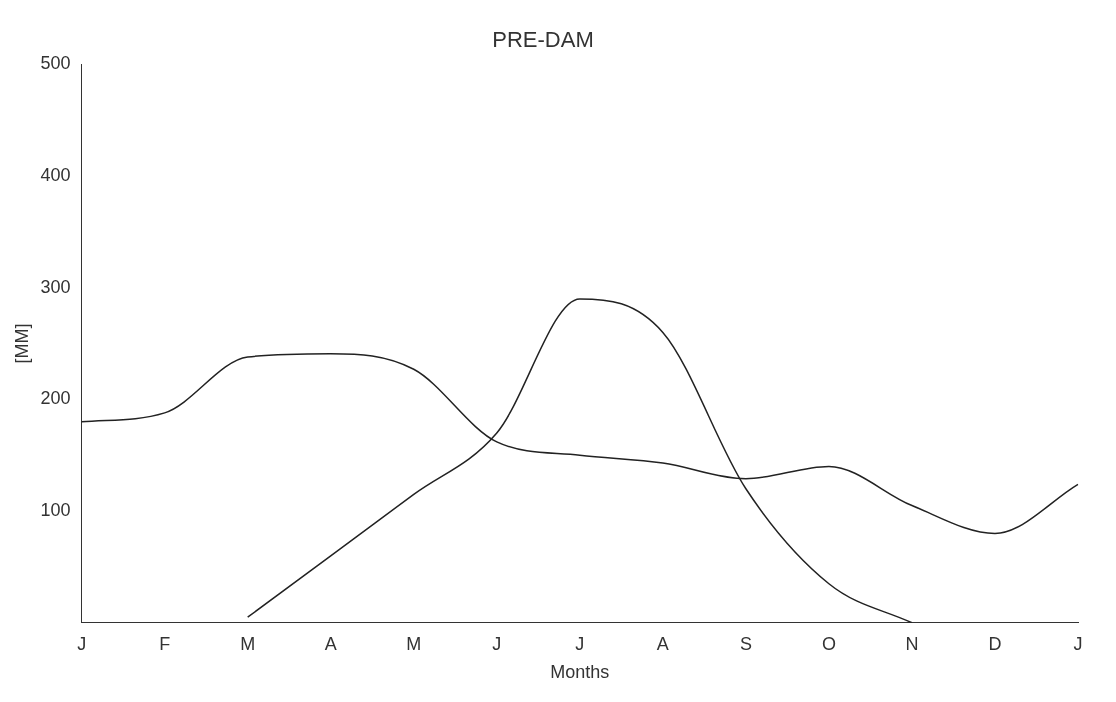  Describe the element at coordinates (21, 343) in the screenshot. I see `y-axis-title: [MM]` at that location.